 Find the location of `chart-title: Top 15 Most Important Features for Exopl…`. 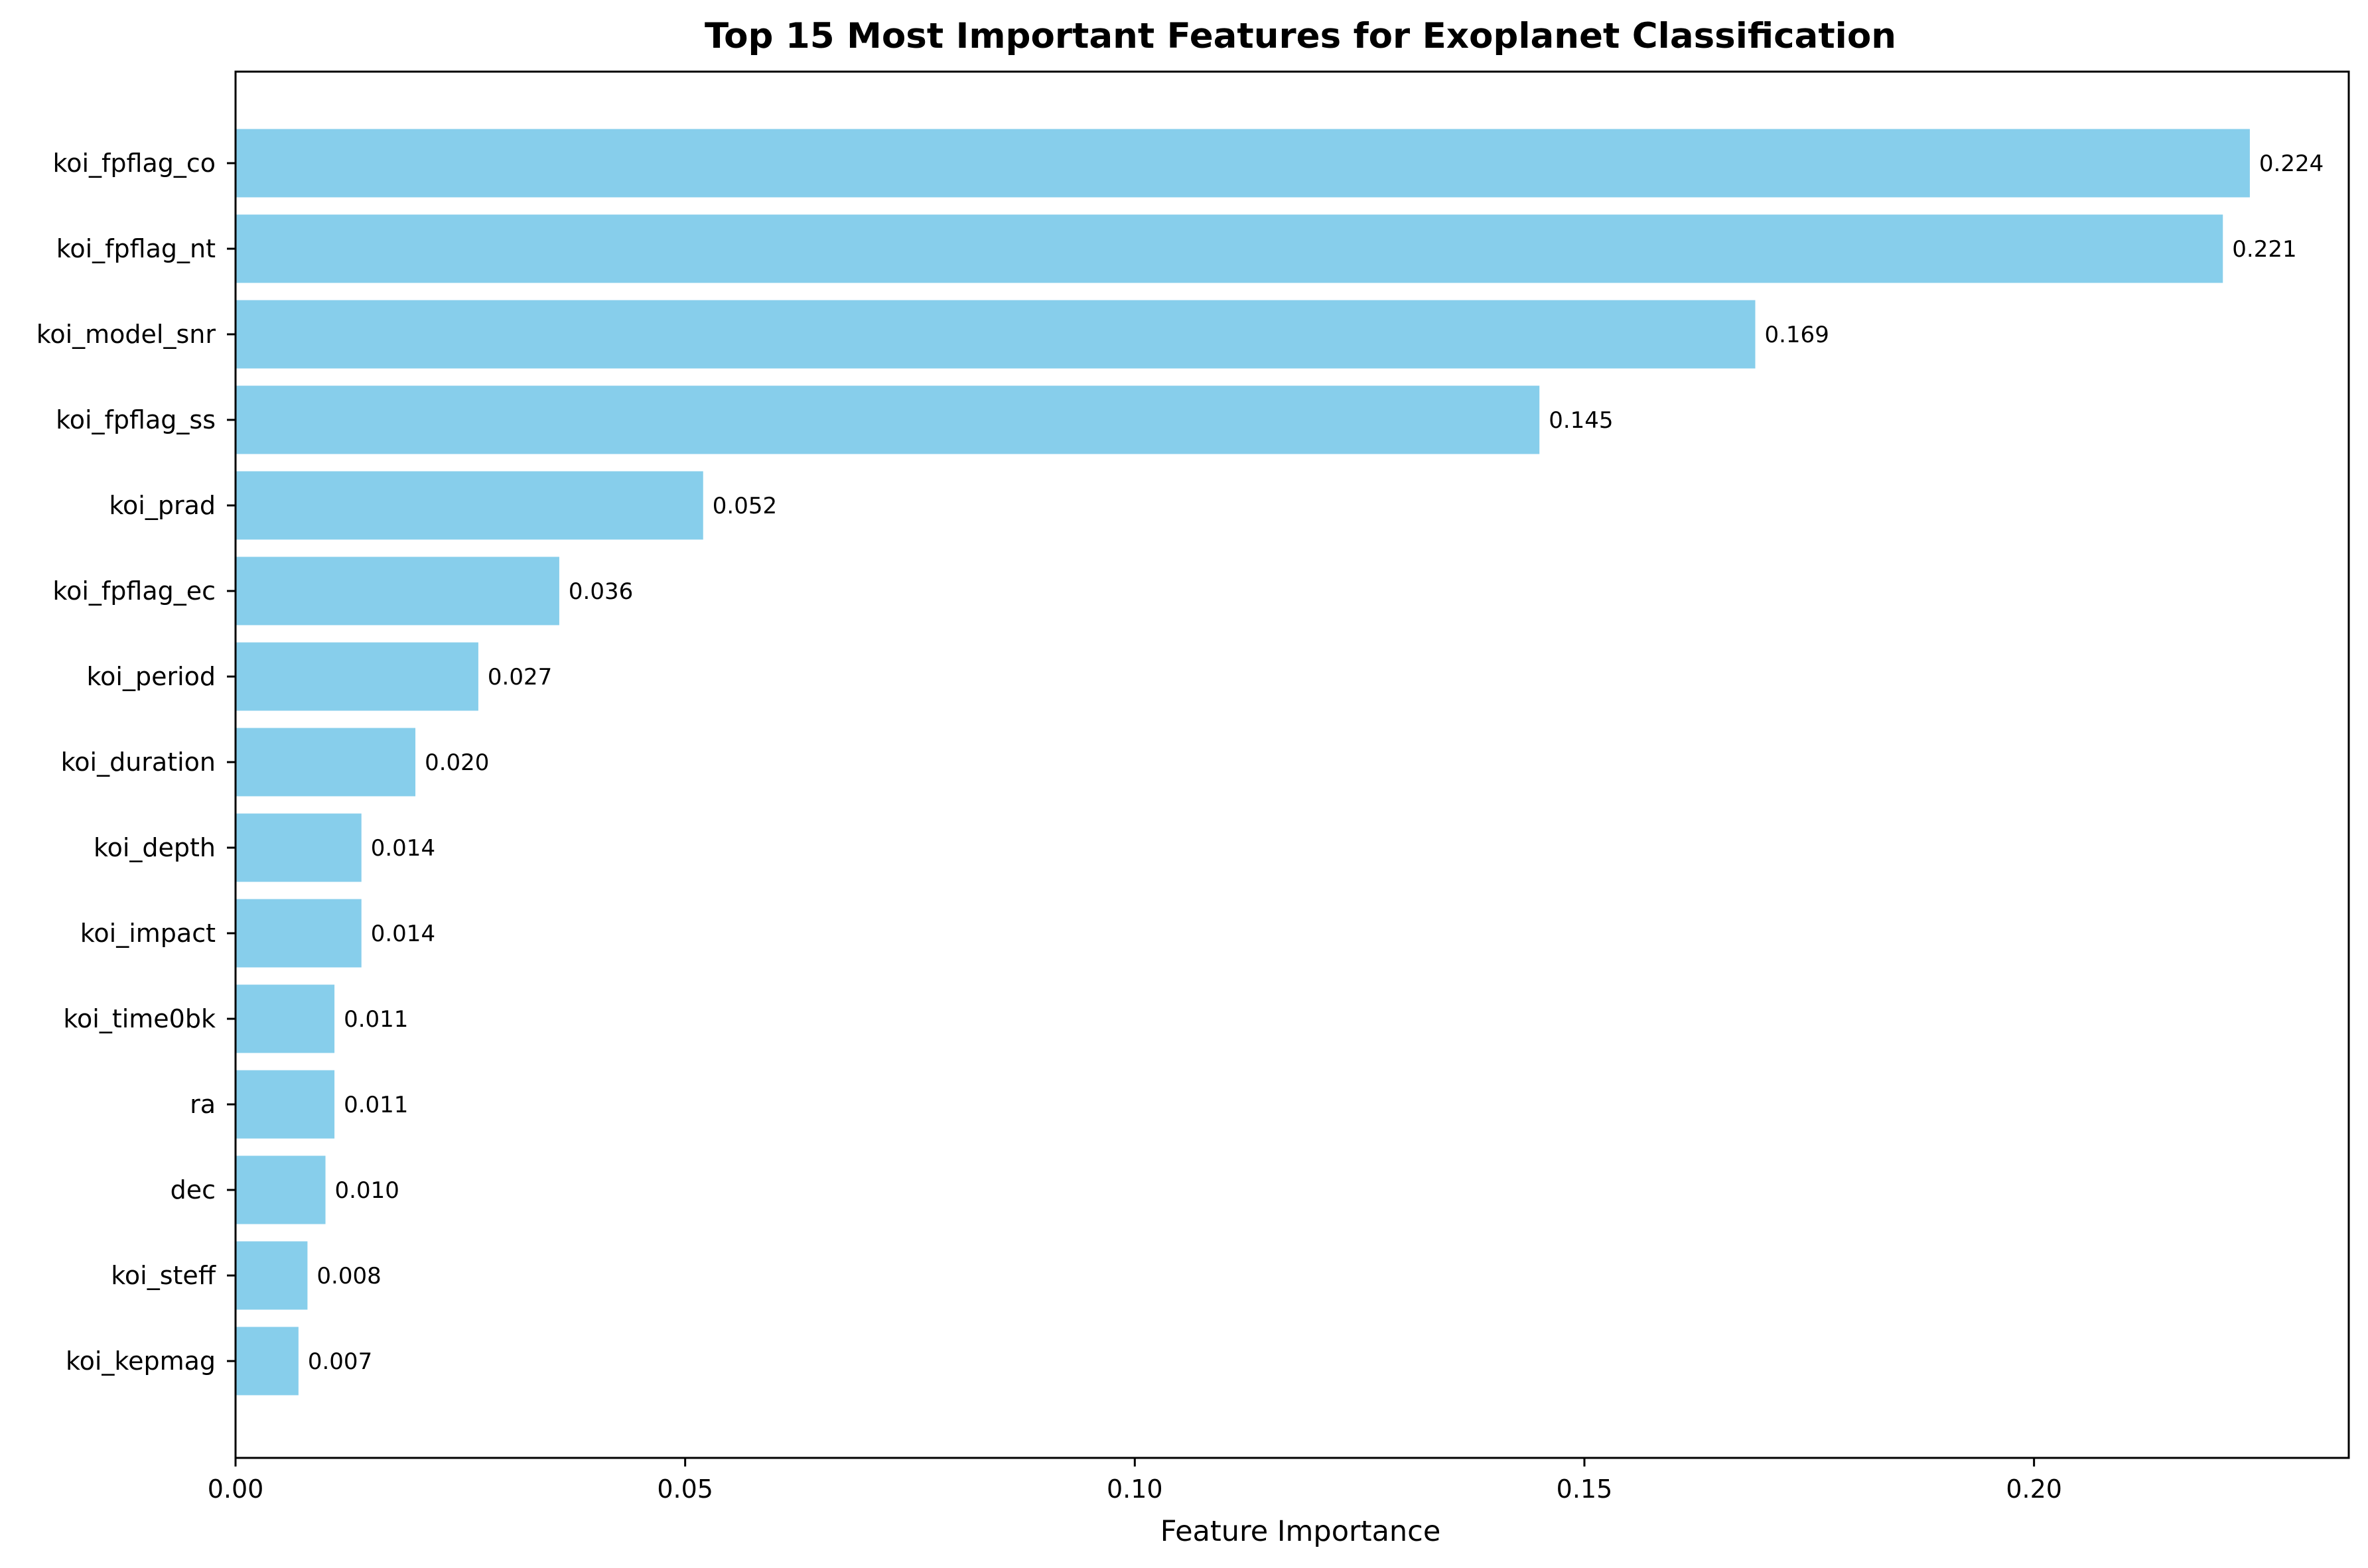

chart-title: Top 15 Most Important Features for Exopl… is located at coordinates (1300, 36).